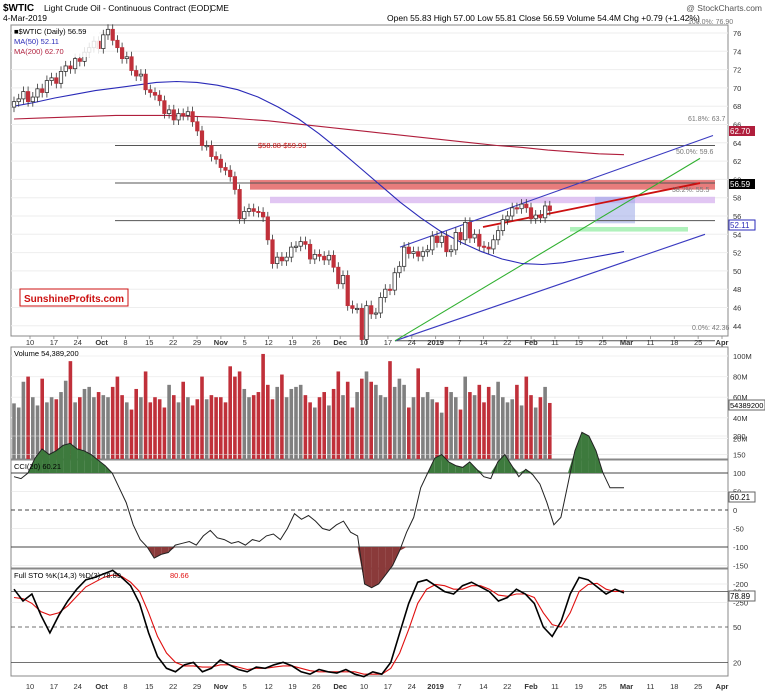 Image resolution: width=765 pixels, height=693 pixels. Describe the element at coordinates (364, 342) in the screenshot. I see `x-tick-label-top: 10` at that location.